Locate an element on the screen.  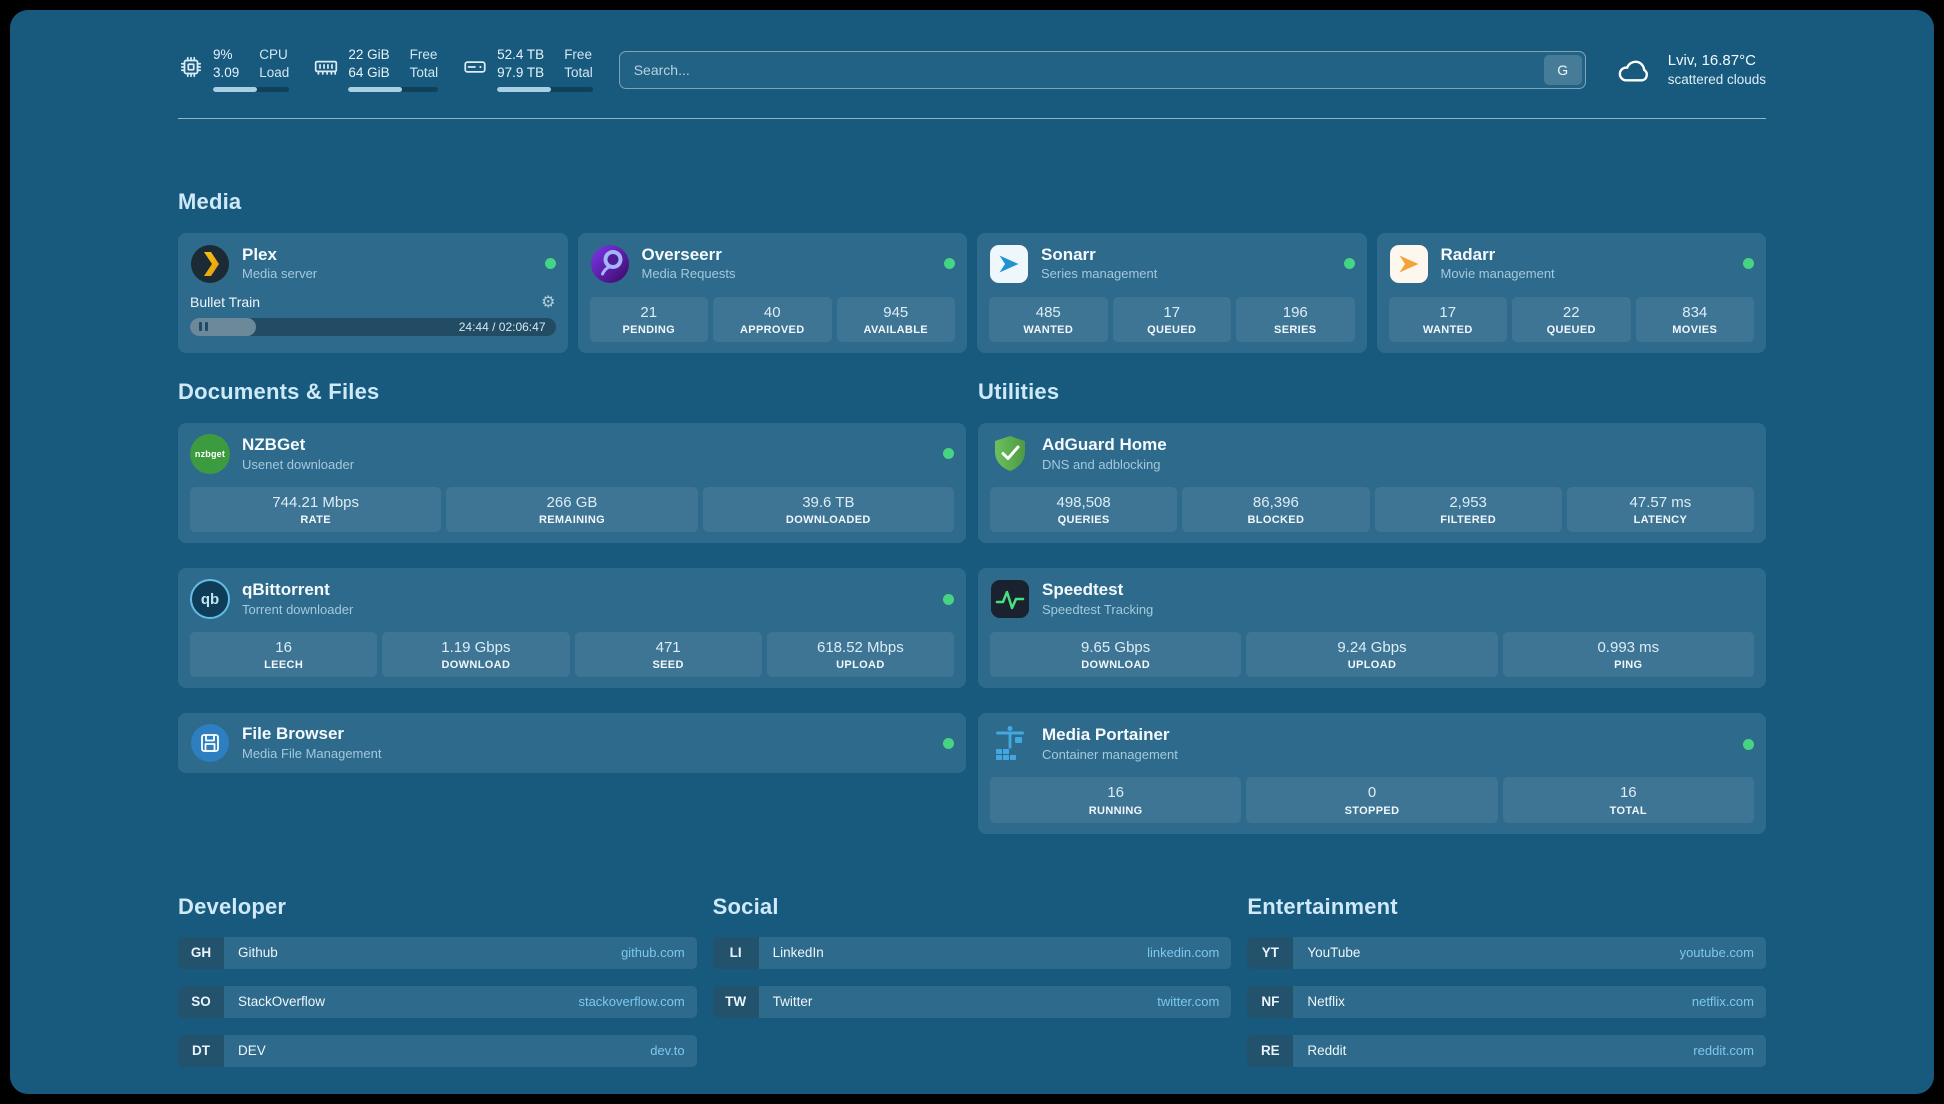
bookmark-reddit: RE Reddit reddit.com is located at coordinates (1506, 1050).